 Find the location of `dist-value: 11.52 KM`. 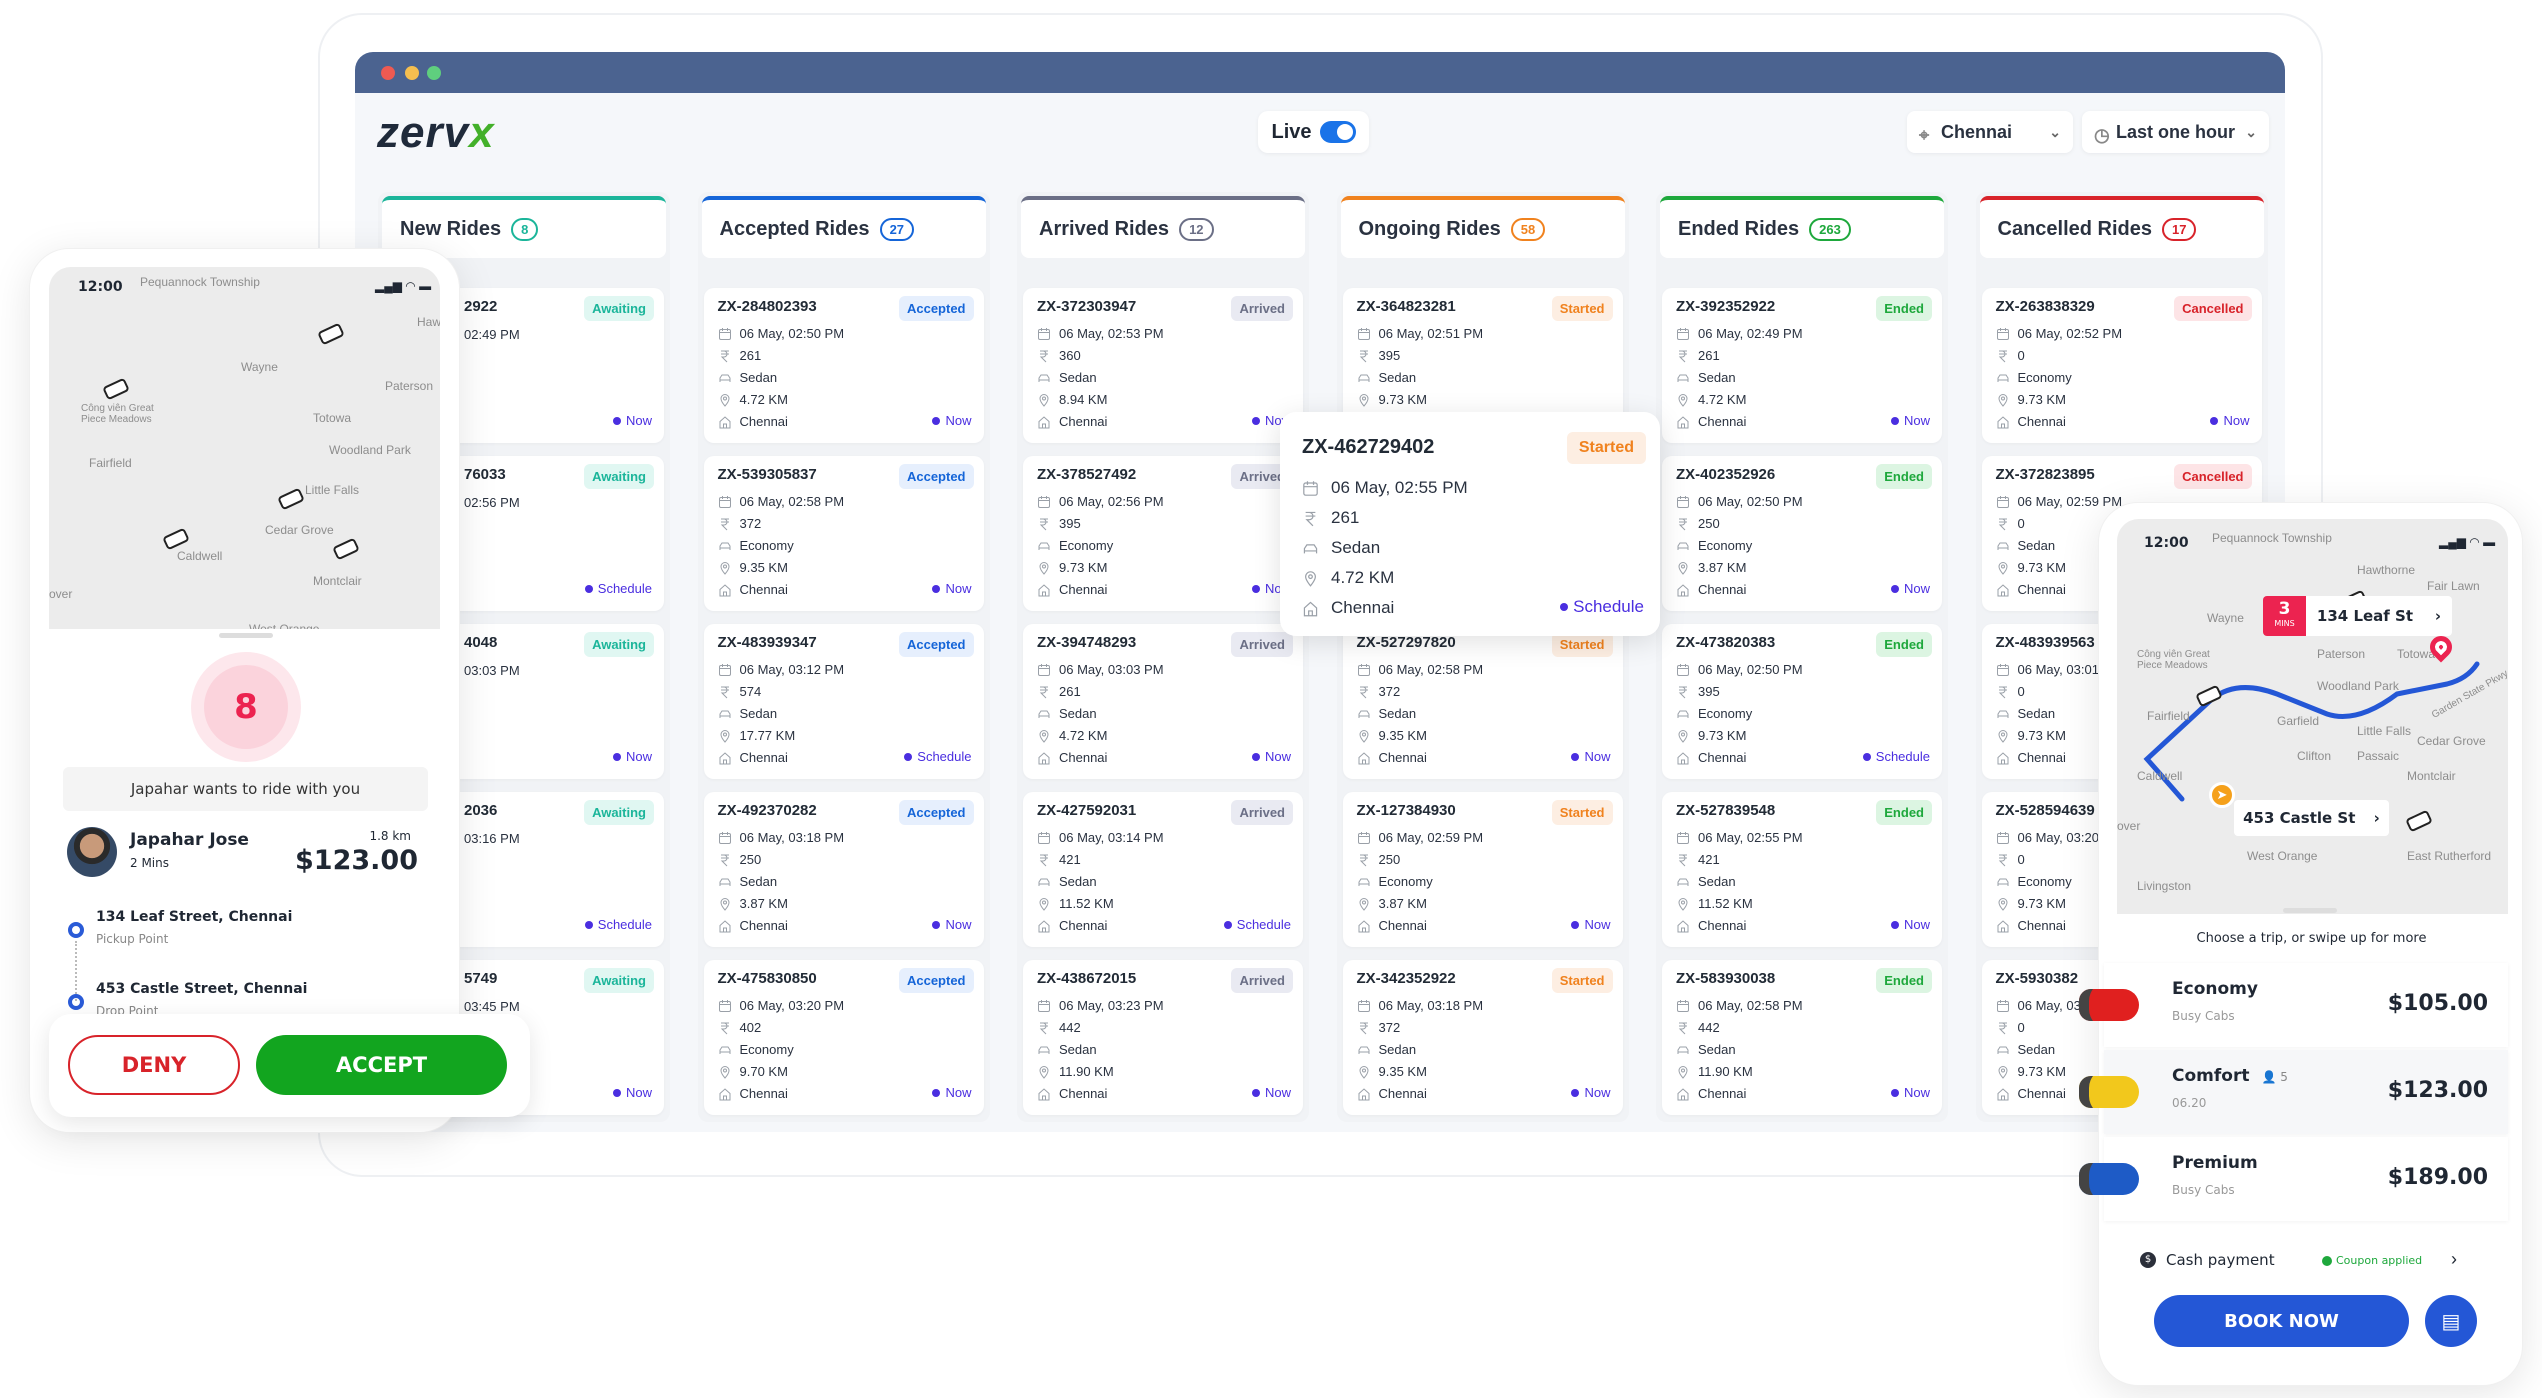

dist-value: 11.52 KM is located at coordinates (1086, 903).